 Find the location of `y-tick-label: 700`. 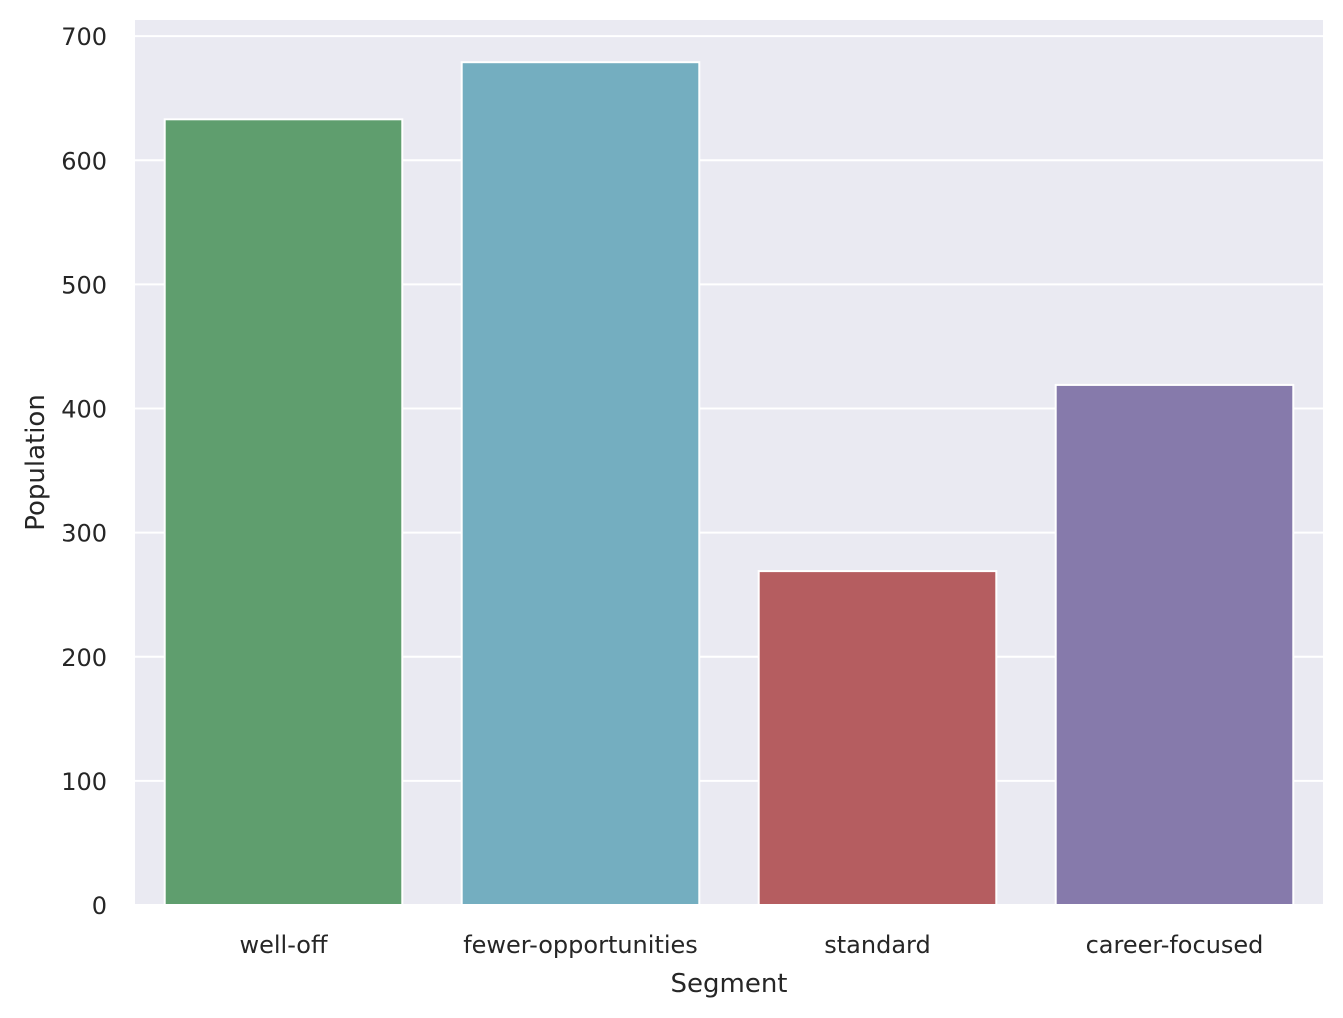

y-tick-label: 700 is located at coordinates (84, 37).